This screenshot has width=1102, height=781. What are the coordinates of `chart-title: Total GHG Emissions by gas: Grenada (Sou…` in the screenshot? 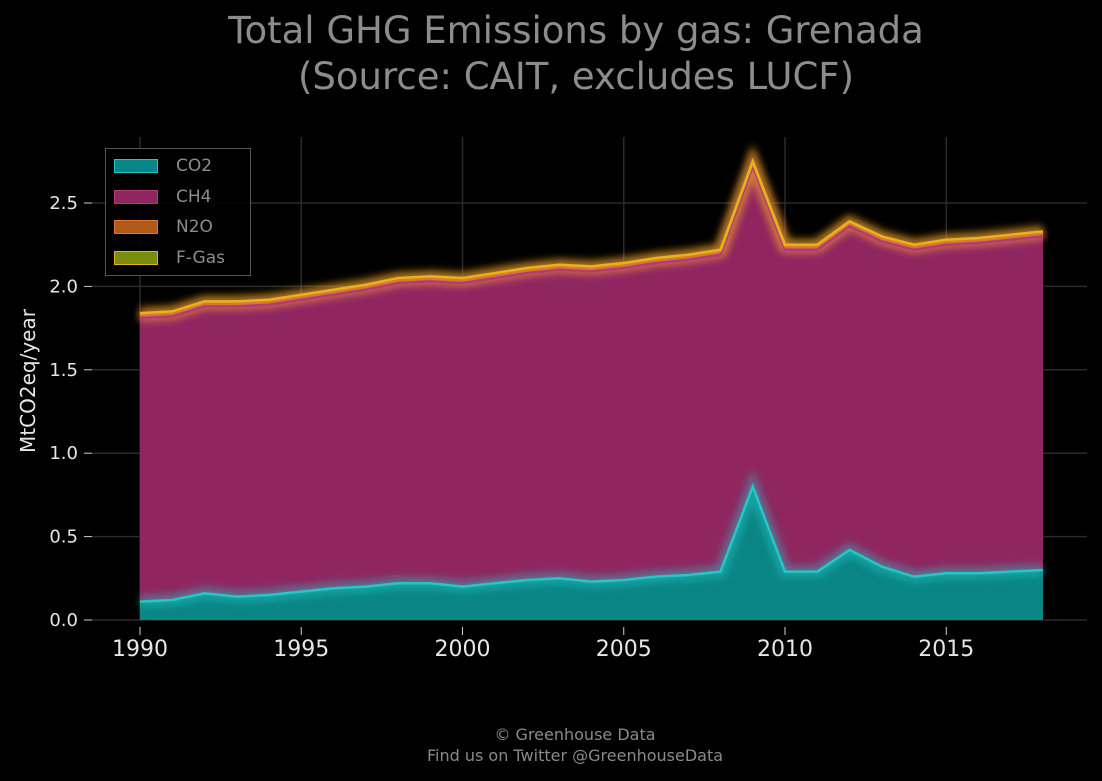 It's located at (551, 54).